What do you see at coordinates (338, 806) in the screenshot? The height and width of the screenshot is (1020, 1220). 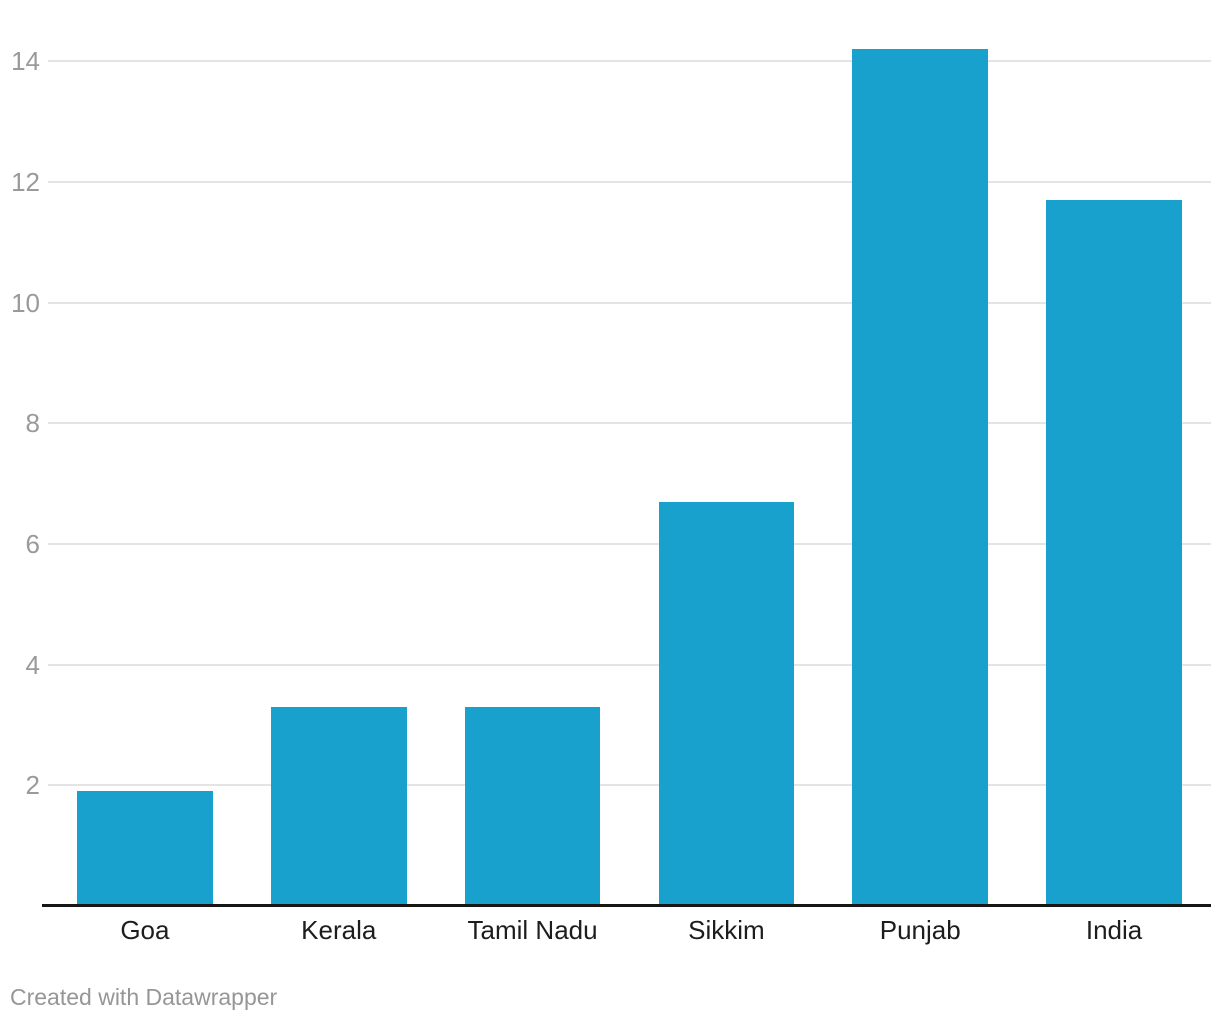 I see `bar-kerala` at bounding box center [338, 806].